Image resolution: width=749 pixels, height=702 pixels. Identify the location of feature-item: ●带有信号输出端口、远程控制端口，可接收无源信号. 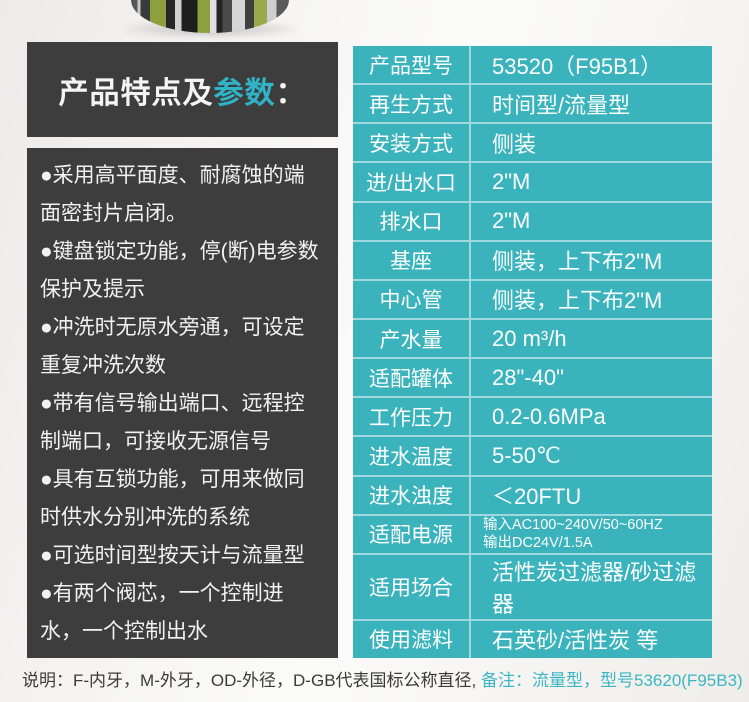
(172, 422).